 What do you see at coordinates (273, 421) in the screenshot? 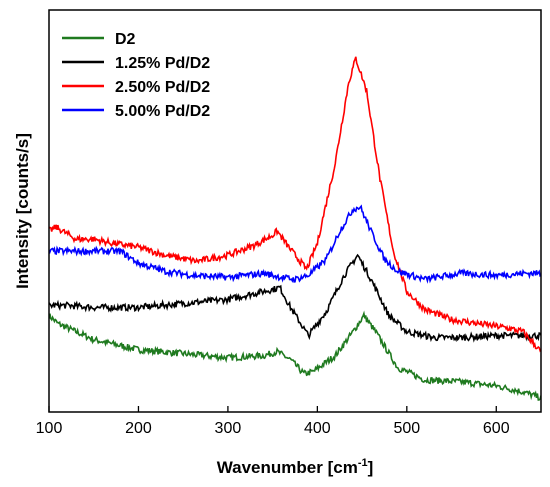
I see `x-axis-ticks: 100 200 300 400 500 600` at bounding box center [273, 421].